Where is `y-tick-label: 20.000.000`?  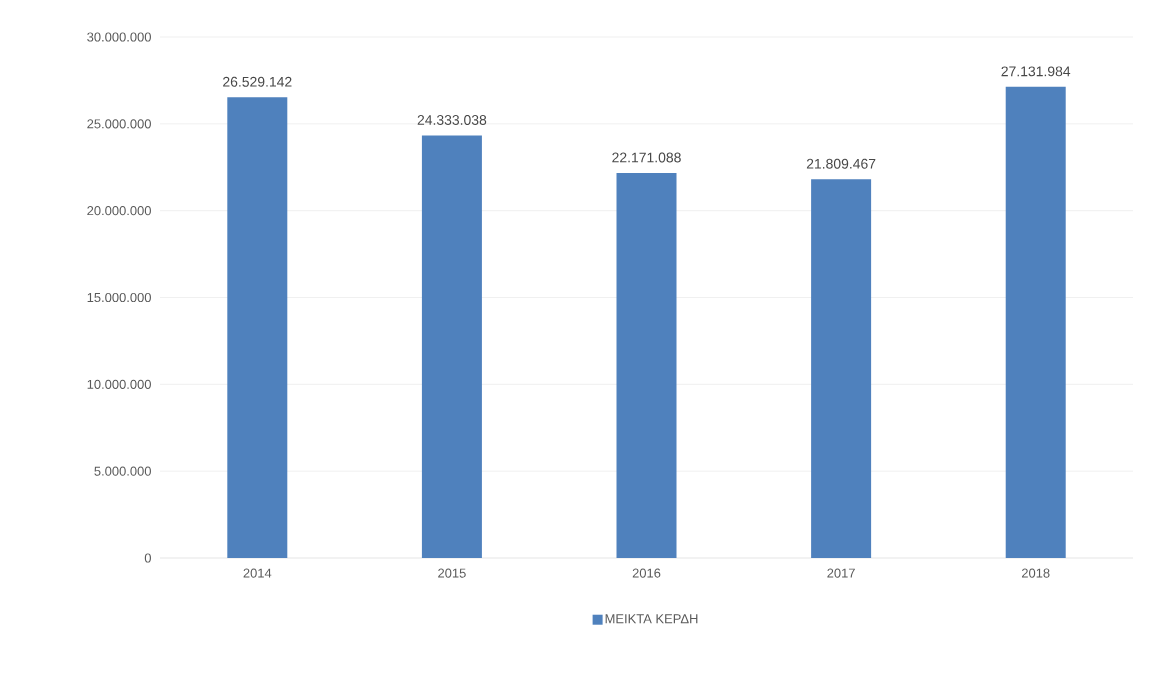
y-tick-label: 20.000.000 is located at coordinates (119, 211).